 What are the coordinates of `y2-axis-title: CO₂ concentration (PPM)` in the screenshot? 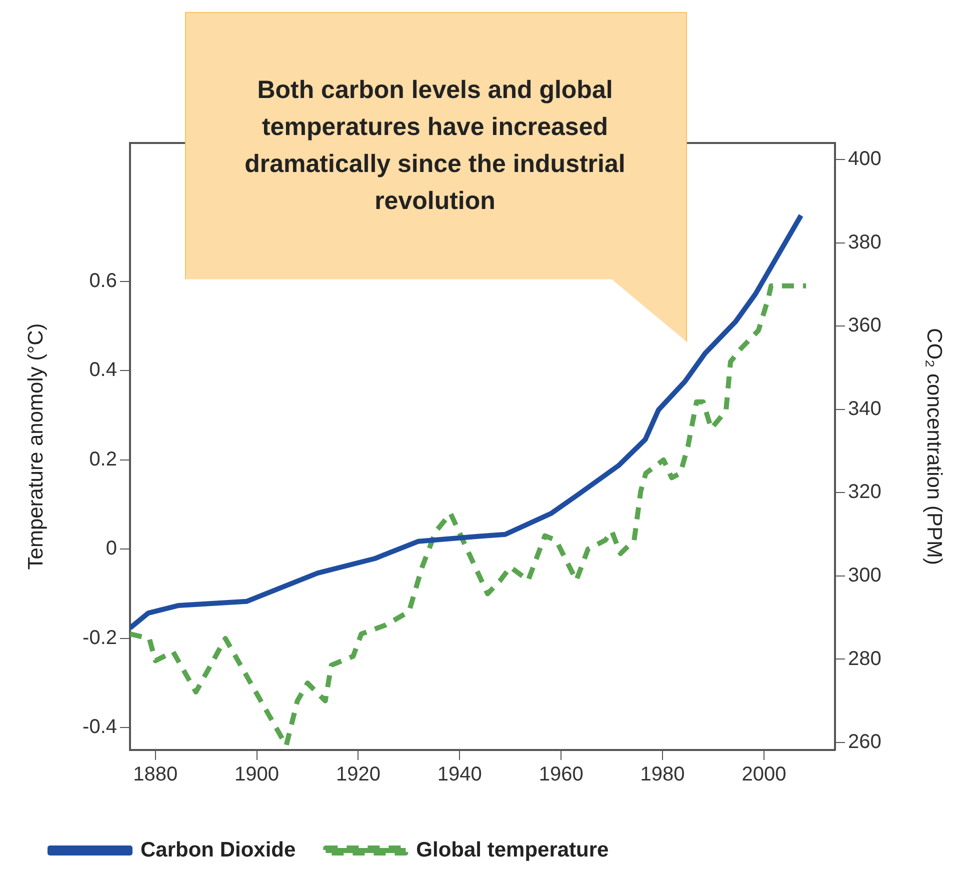 It's located at (934, 446).